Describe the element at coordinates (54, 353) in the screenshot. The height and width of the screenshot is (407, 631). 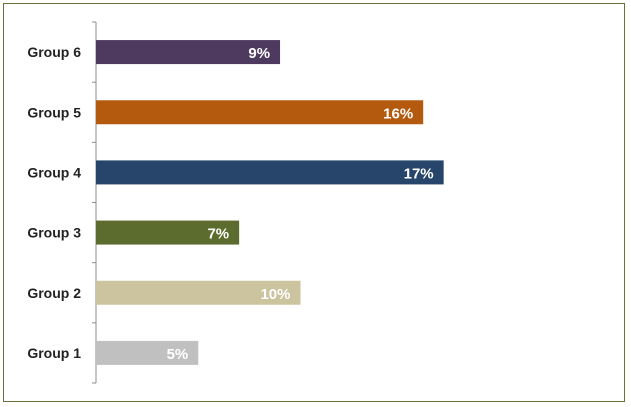
I see `category-label-group-1: Group 1` at that location.